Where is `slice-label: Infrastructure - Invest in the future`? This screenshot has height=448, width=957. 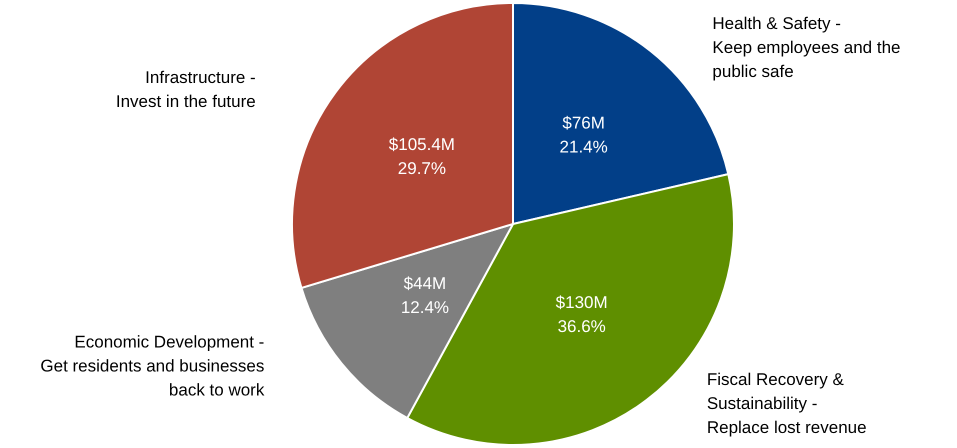
slice-label: Infrastructure - Invest in the future is located at coordinates (186, 90).